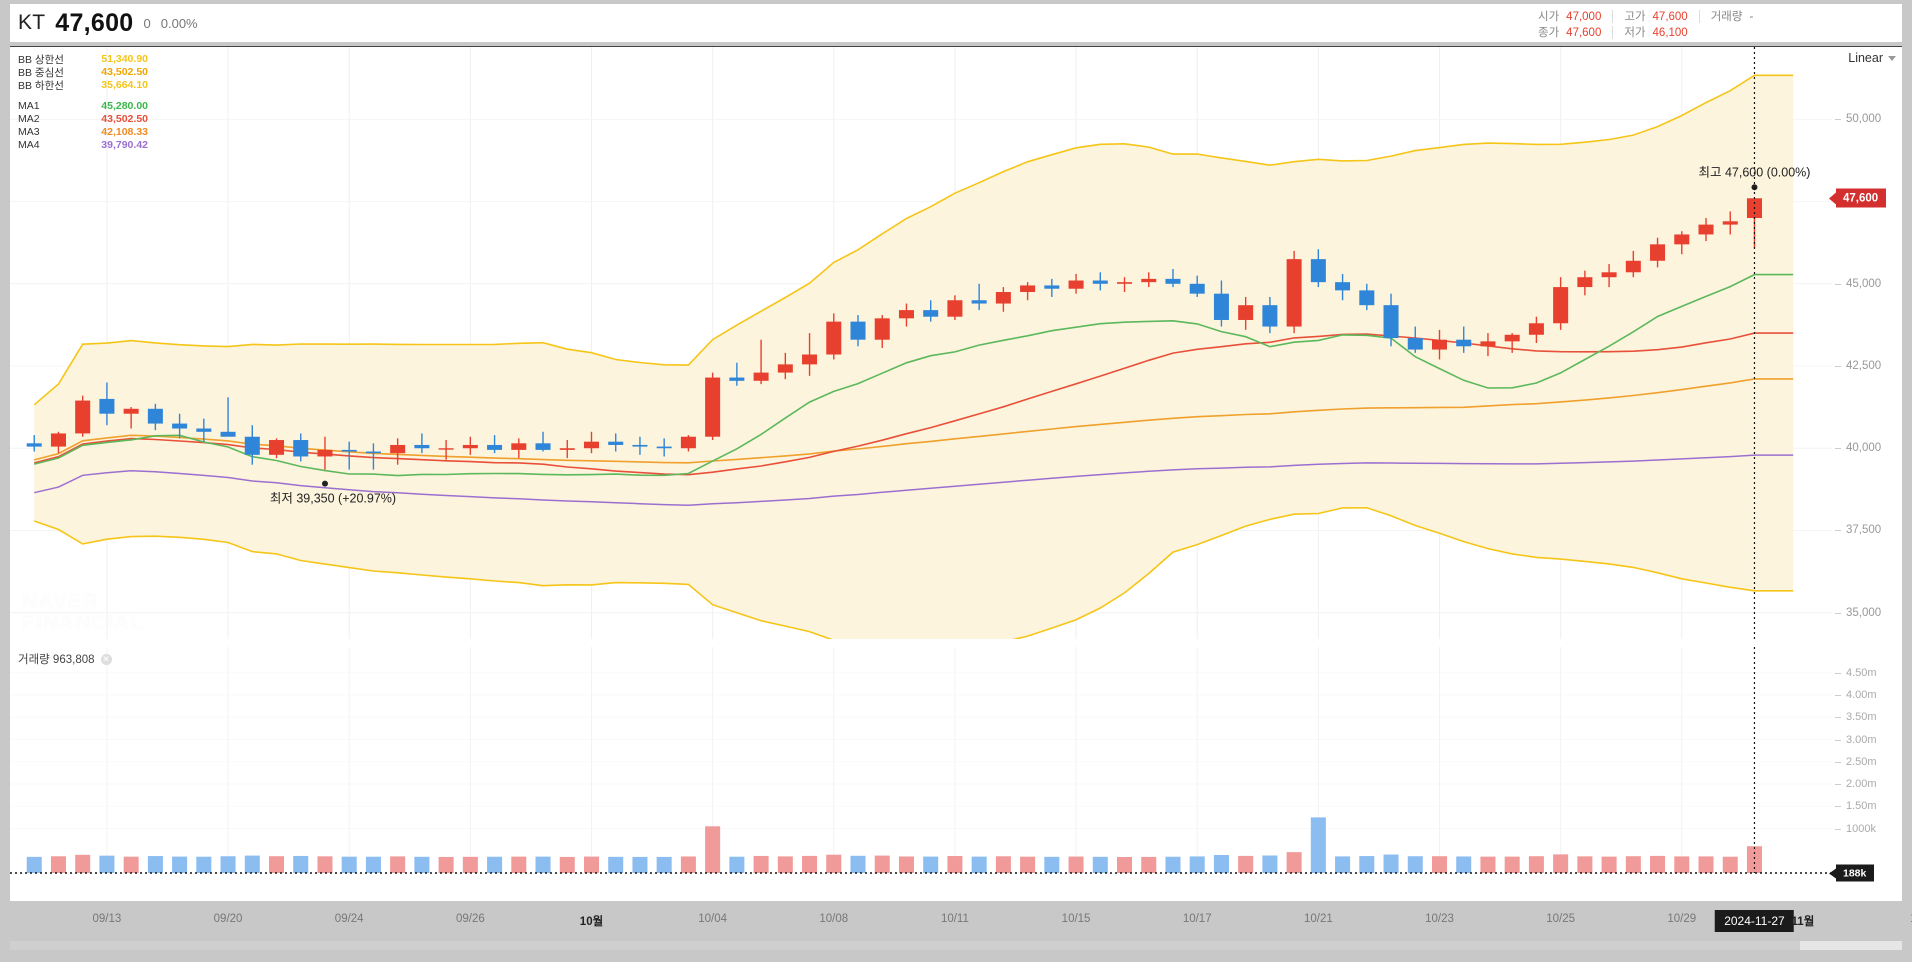  Describe the element at coordinates (1549, 17) in the screenshot. I see `open-label: 시가` at that location.